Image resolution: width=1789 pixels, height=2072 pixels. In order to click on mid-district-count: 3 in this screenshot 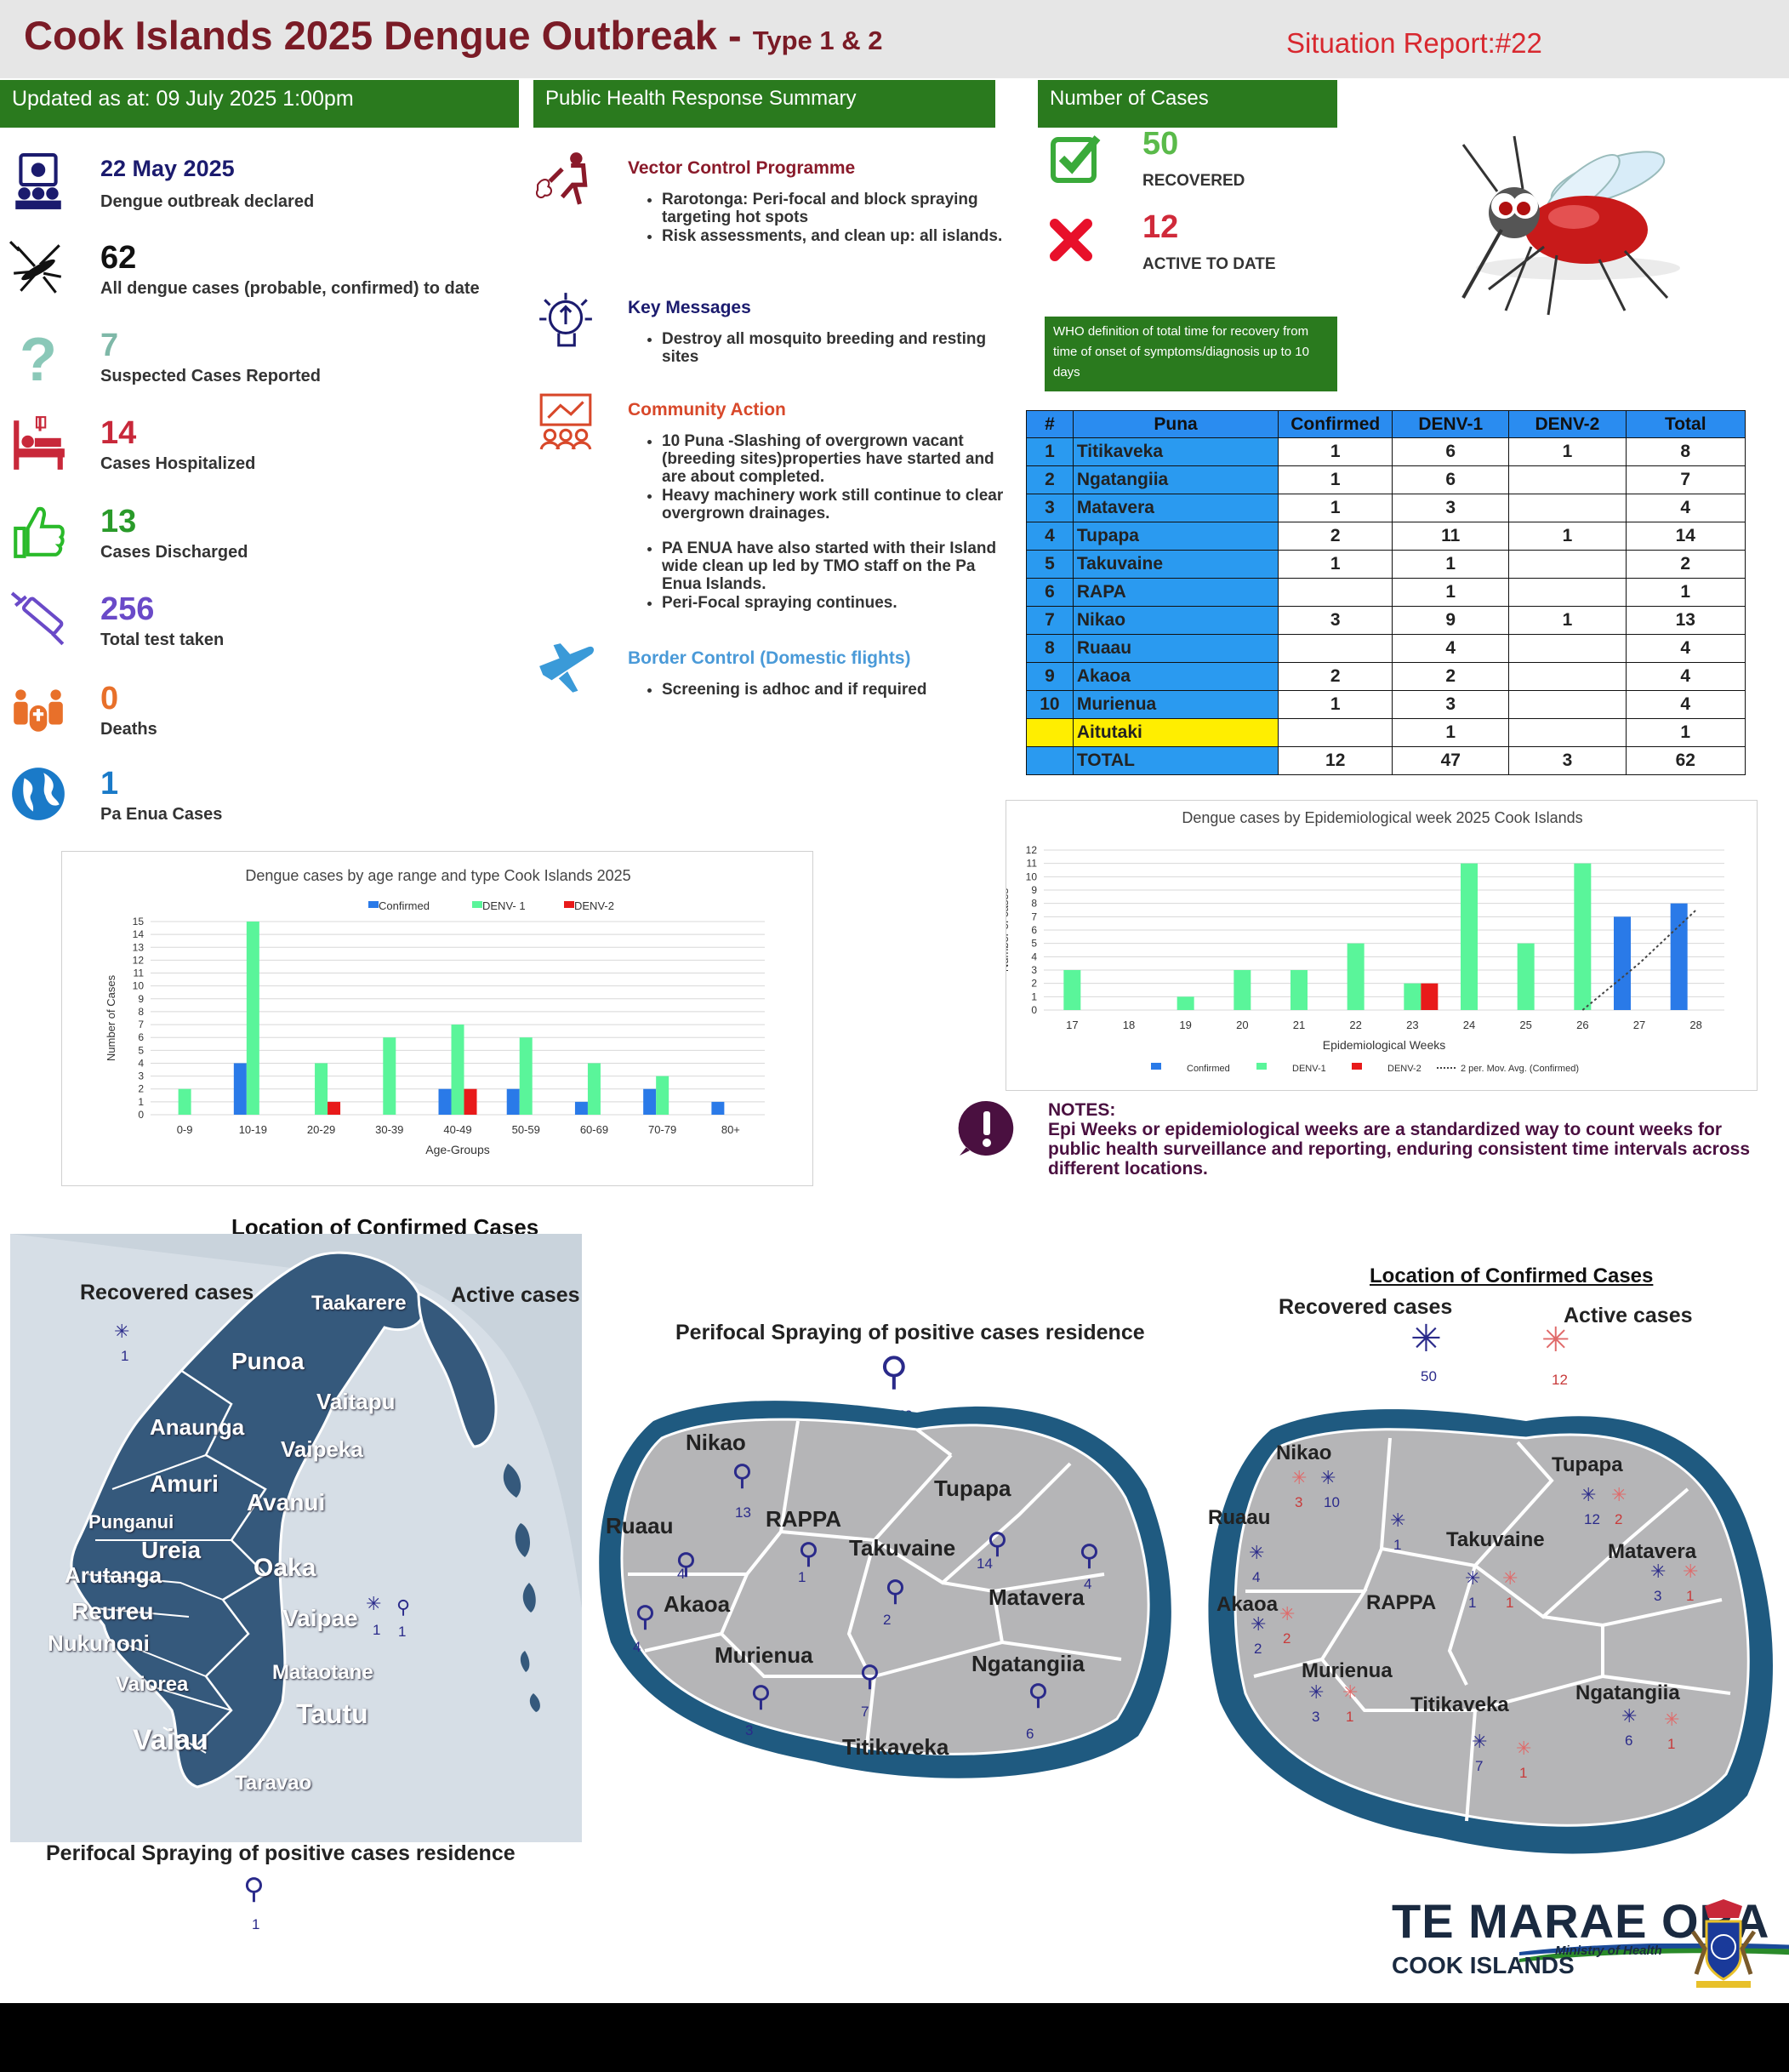, I will do `click(749, 1730)`.